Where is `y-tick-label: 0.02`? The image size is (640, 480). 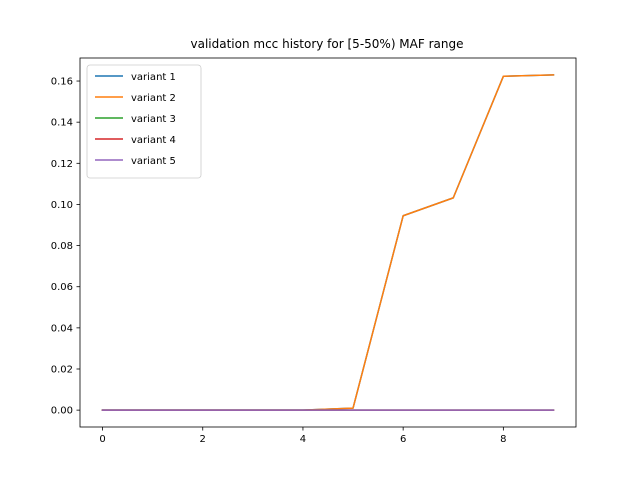 y-tick-label: 0.02 is located at coordinates (62, 369).